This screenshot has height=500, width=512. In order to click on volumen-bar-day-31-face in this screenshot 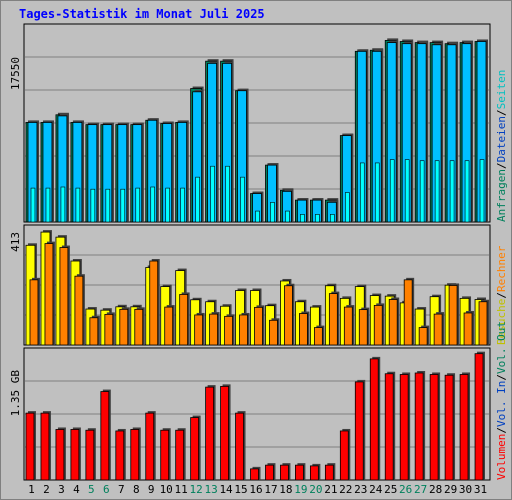, I will do `click(479, 417)`.